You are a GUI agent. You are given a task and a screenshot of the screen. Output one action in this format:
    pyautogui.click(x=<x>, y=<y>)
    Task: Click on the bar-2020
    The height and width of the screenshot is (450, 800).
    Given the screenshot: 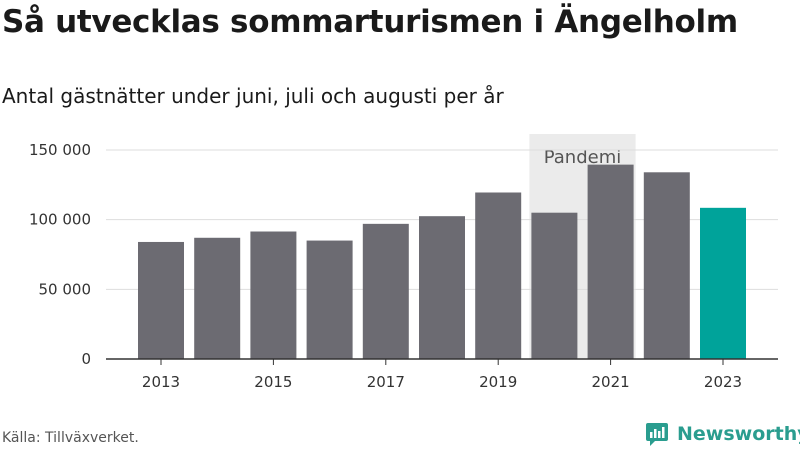 What is the action you would take?
    pyautogui.click(x=554, y=285)
    